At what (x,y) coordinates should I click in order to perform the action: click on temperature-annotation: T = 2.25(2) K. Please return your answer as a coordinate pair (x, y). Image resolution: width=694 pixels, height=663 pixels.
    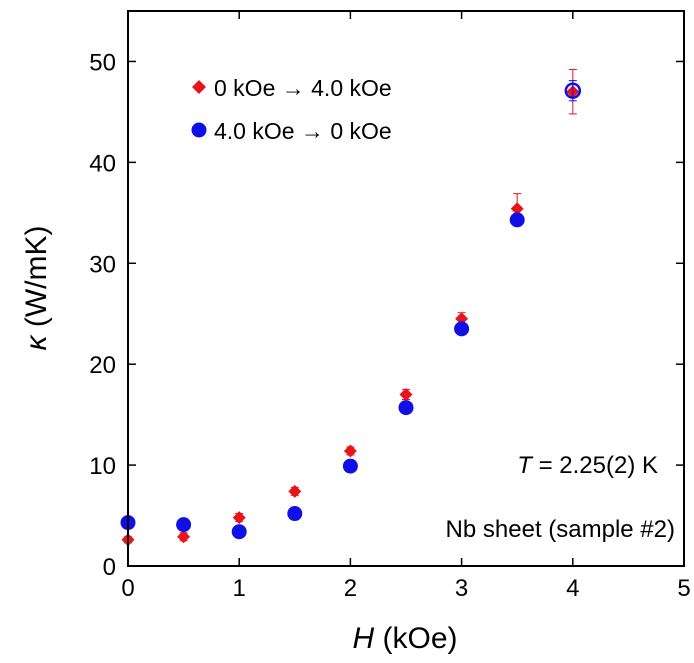
    Looking at the image, I should click on (587, 465).